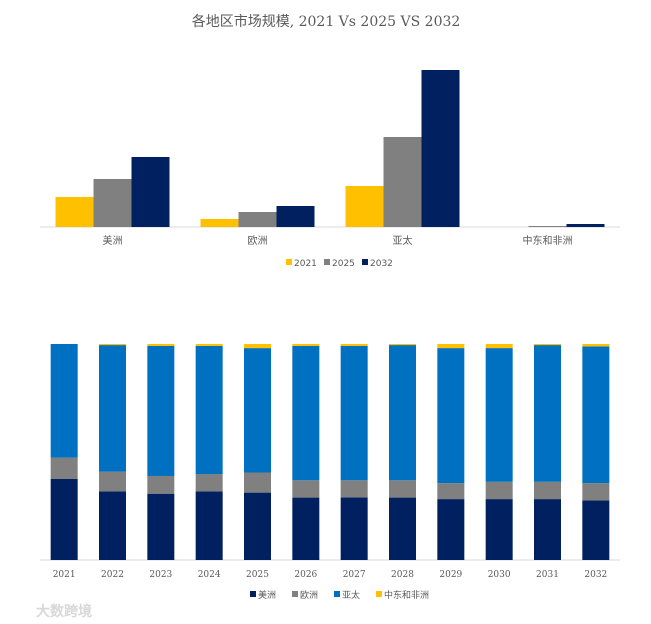 The height and width of the screenshot is (624, 651). I want to click on chart1-bar-2032-美洲, so click(150, 192).